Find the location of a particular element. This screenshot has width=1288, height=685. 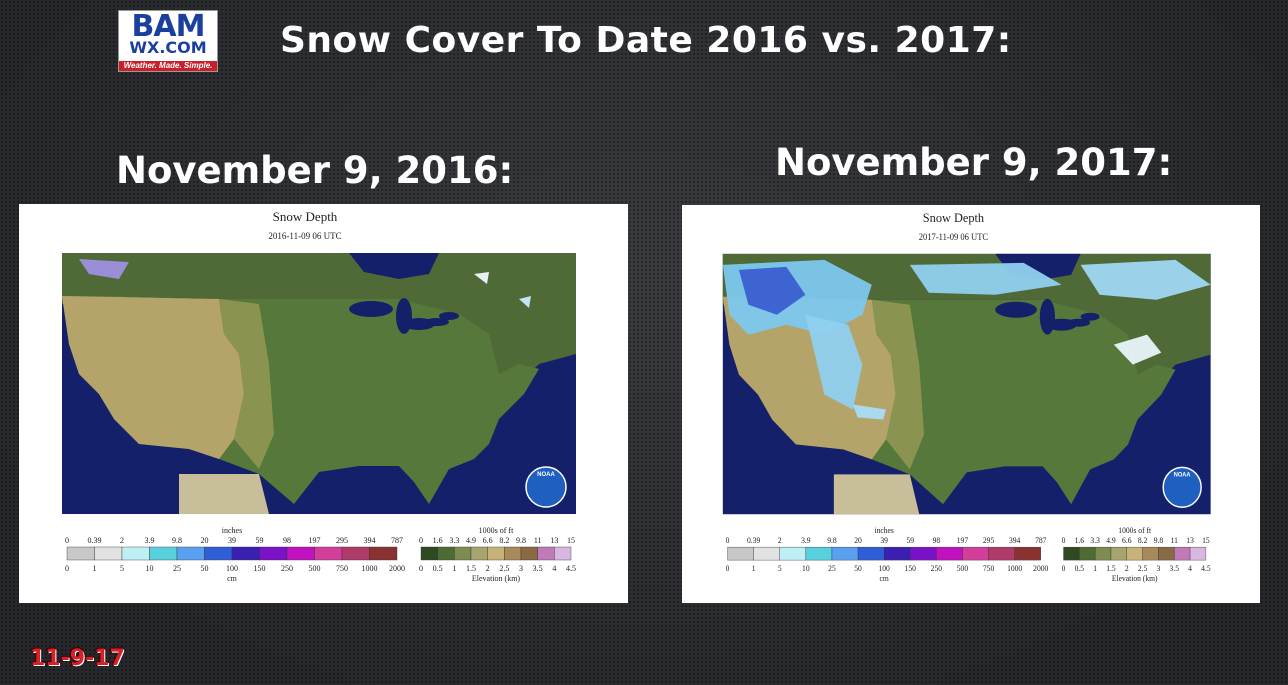

plains is located at coordinates (246, 384).